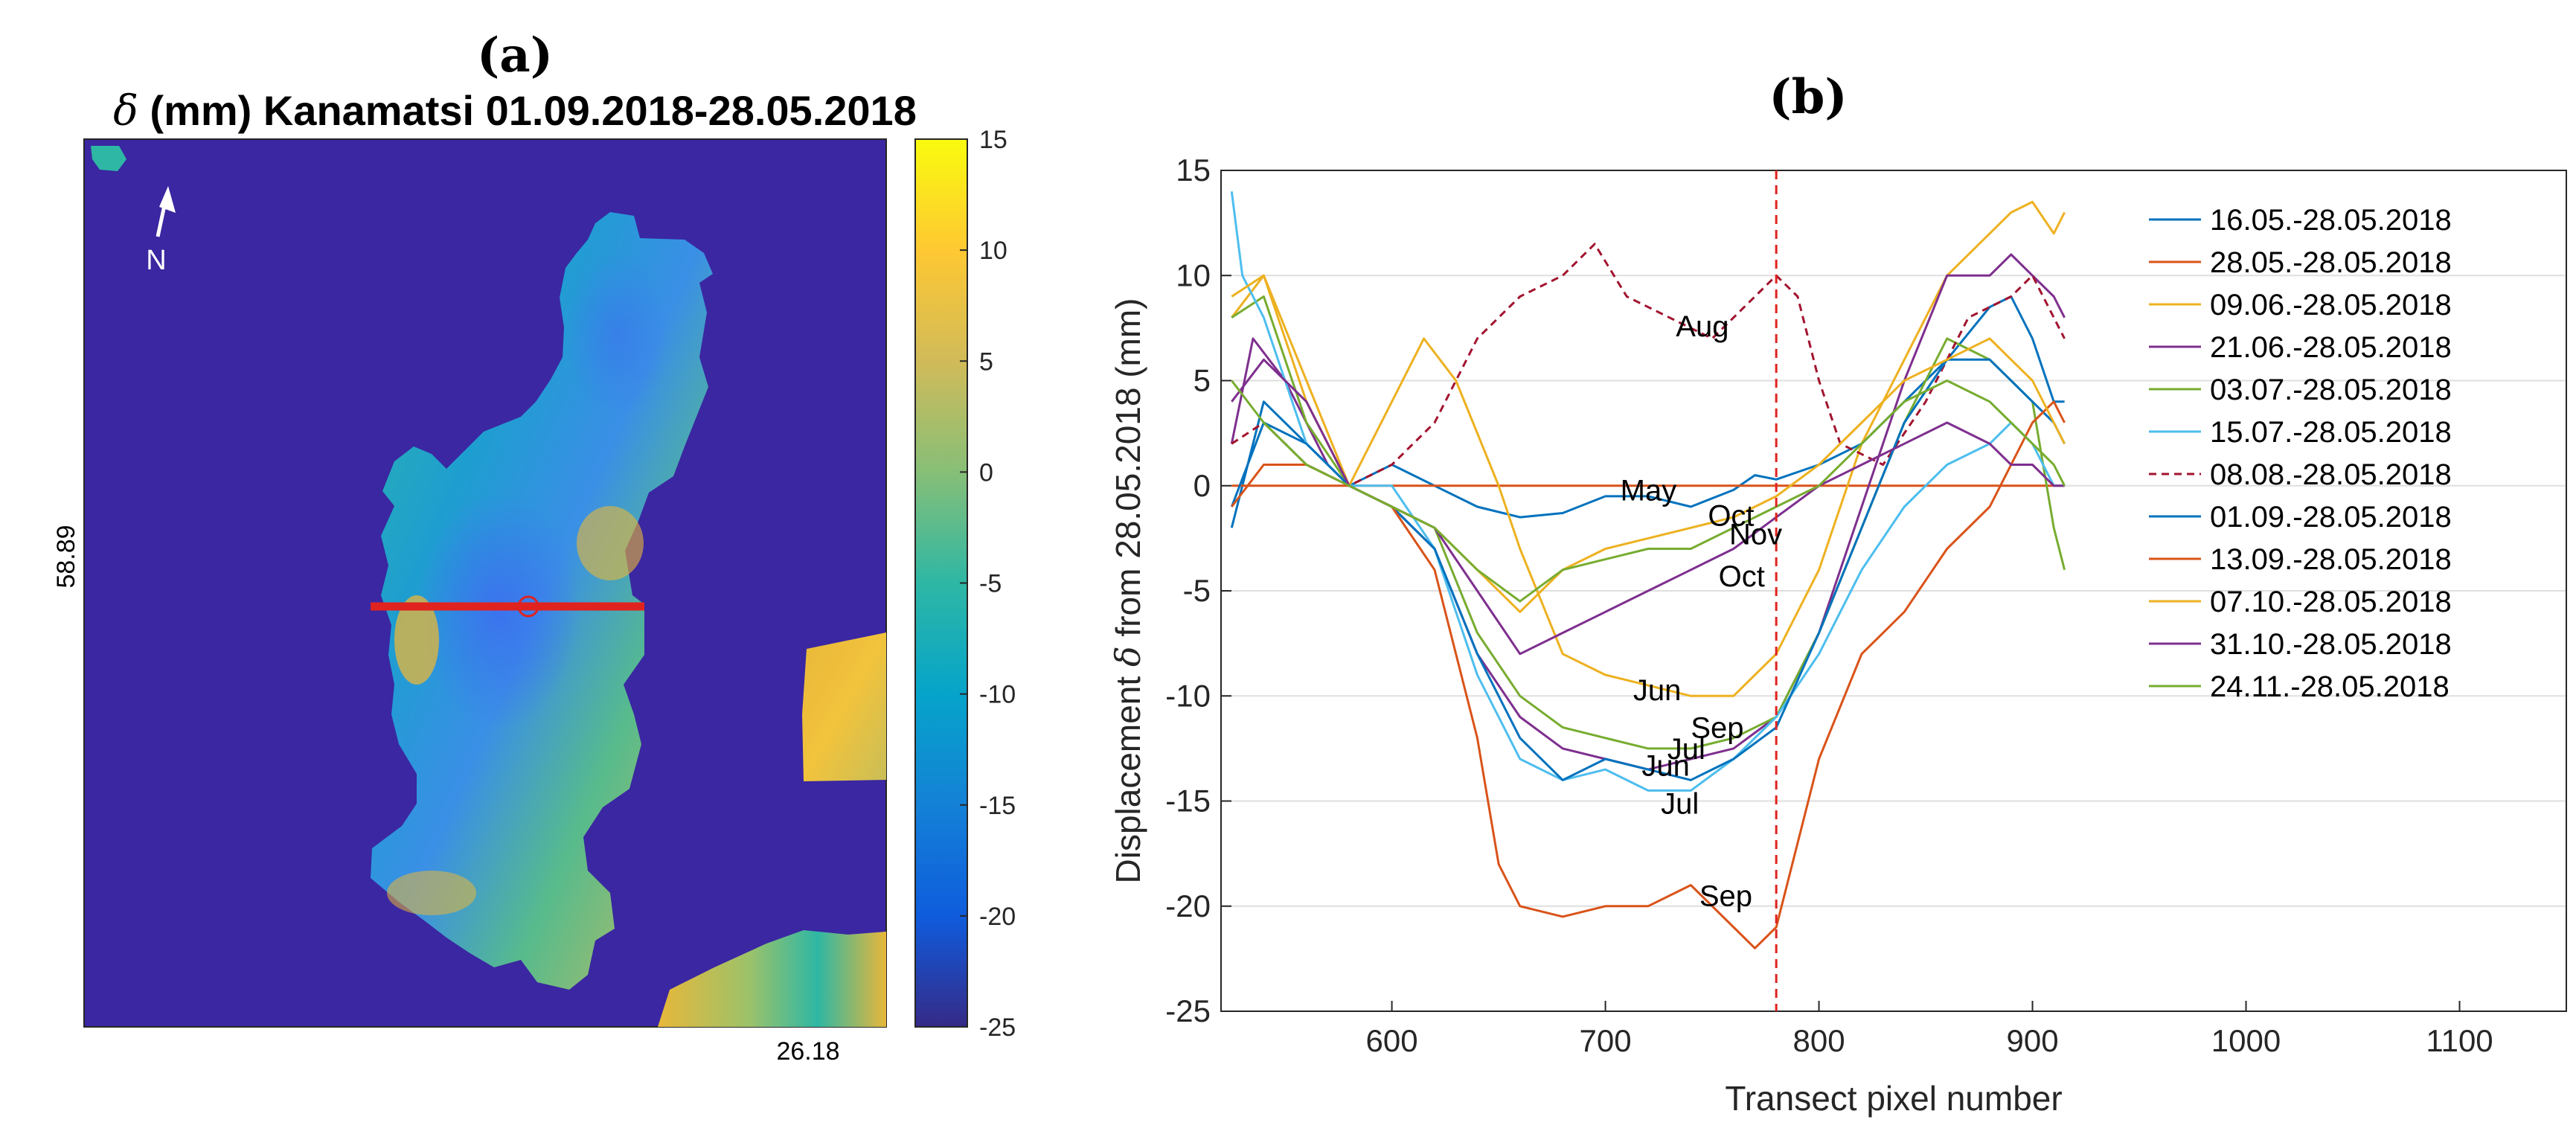 Image resolution: width=2576 pixels, height=1137 pixels. What do you see at coordinates (2331, 221) in the screenshot?
I see `legend-entry-label: 16.05.-28.05.2018` at bounding box center [2331, 221].